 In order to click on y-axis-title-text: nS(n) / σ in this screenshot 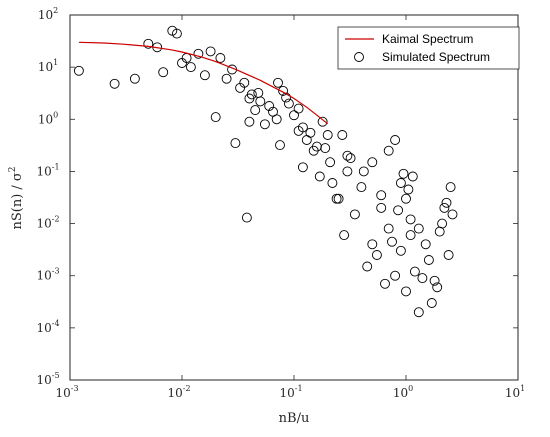, I will do `click(17, 200)`.